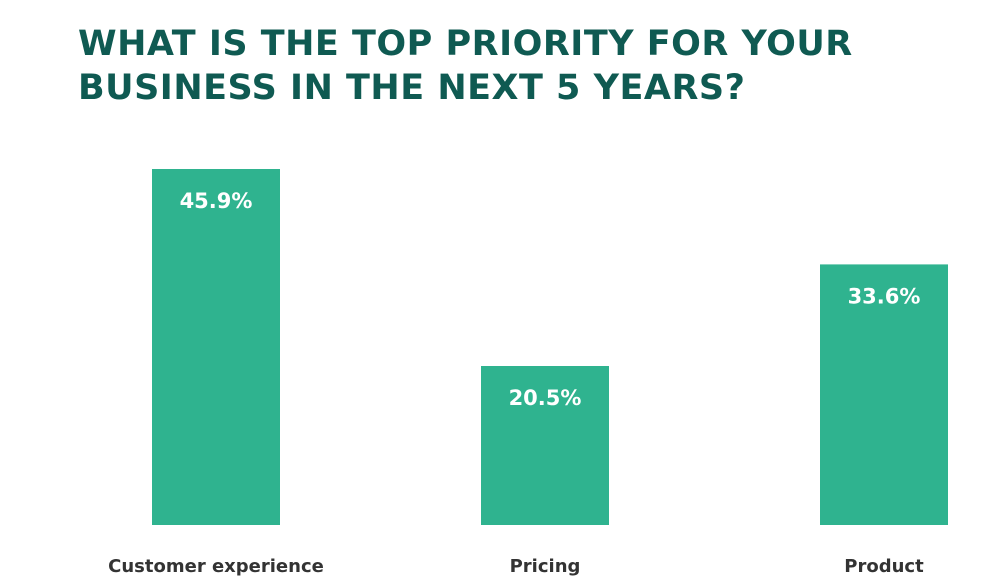 Image resolution: width=997 pixels, height=588 pixels. Describe the element at coordinates (884, 566) in the screenshot. I see `category-label: Product` at that location.